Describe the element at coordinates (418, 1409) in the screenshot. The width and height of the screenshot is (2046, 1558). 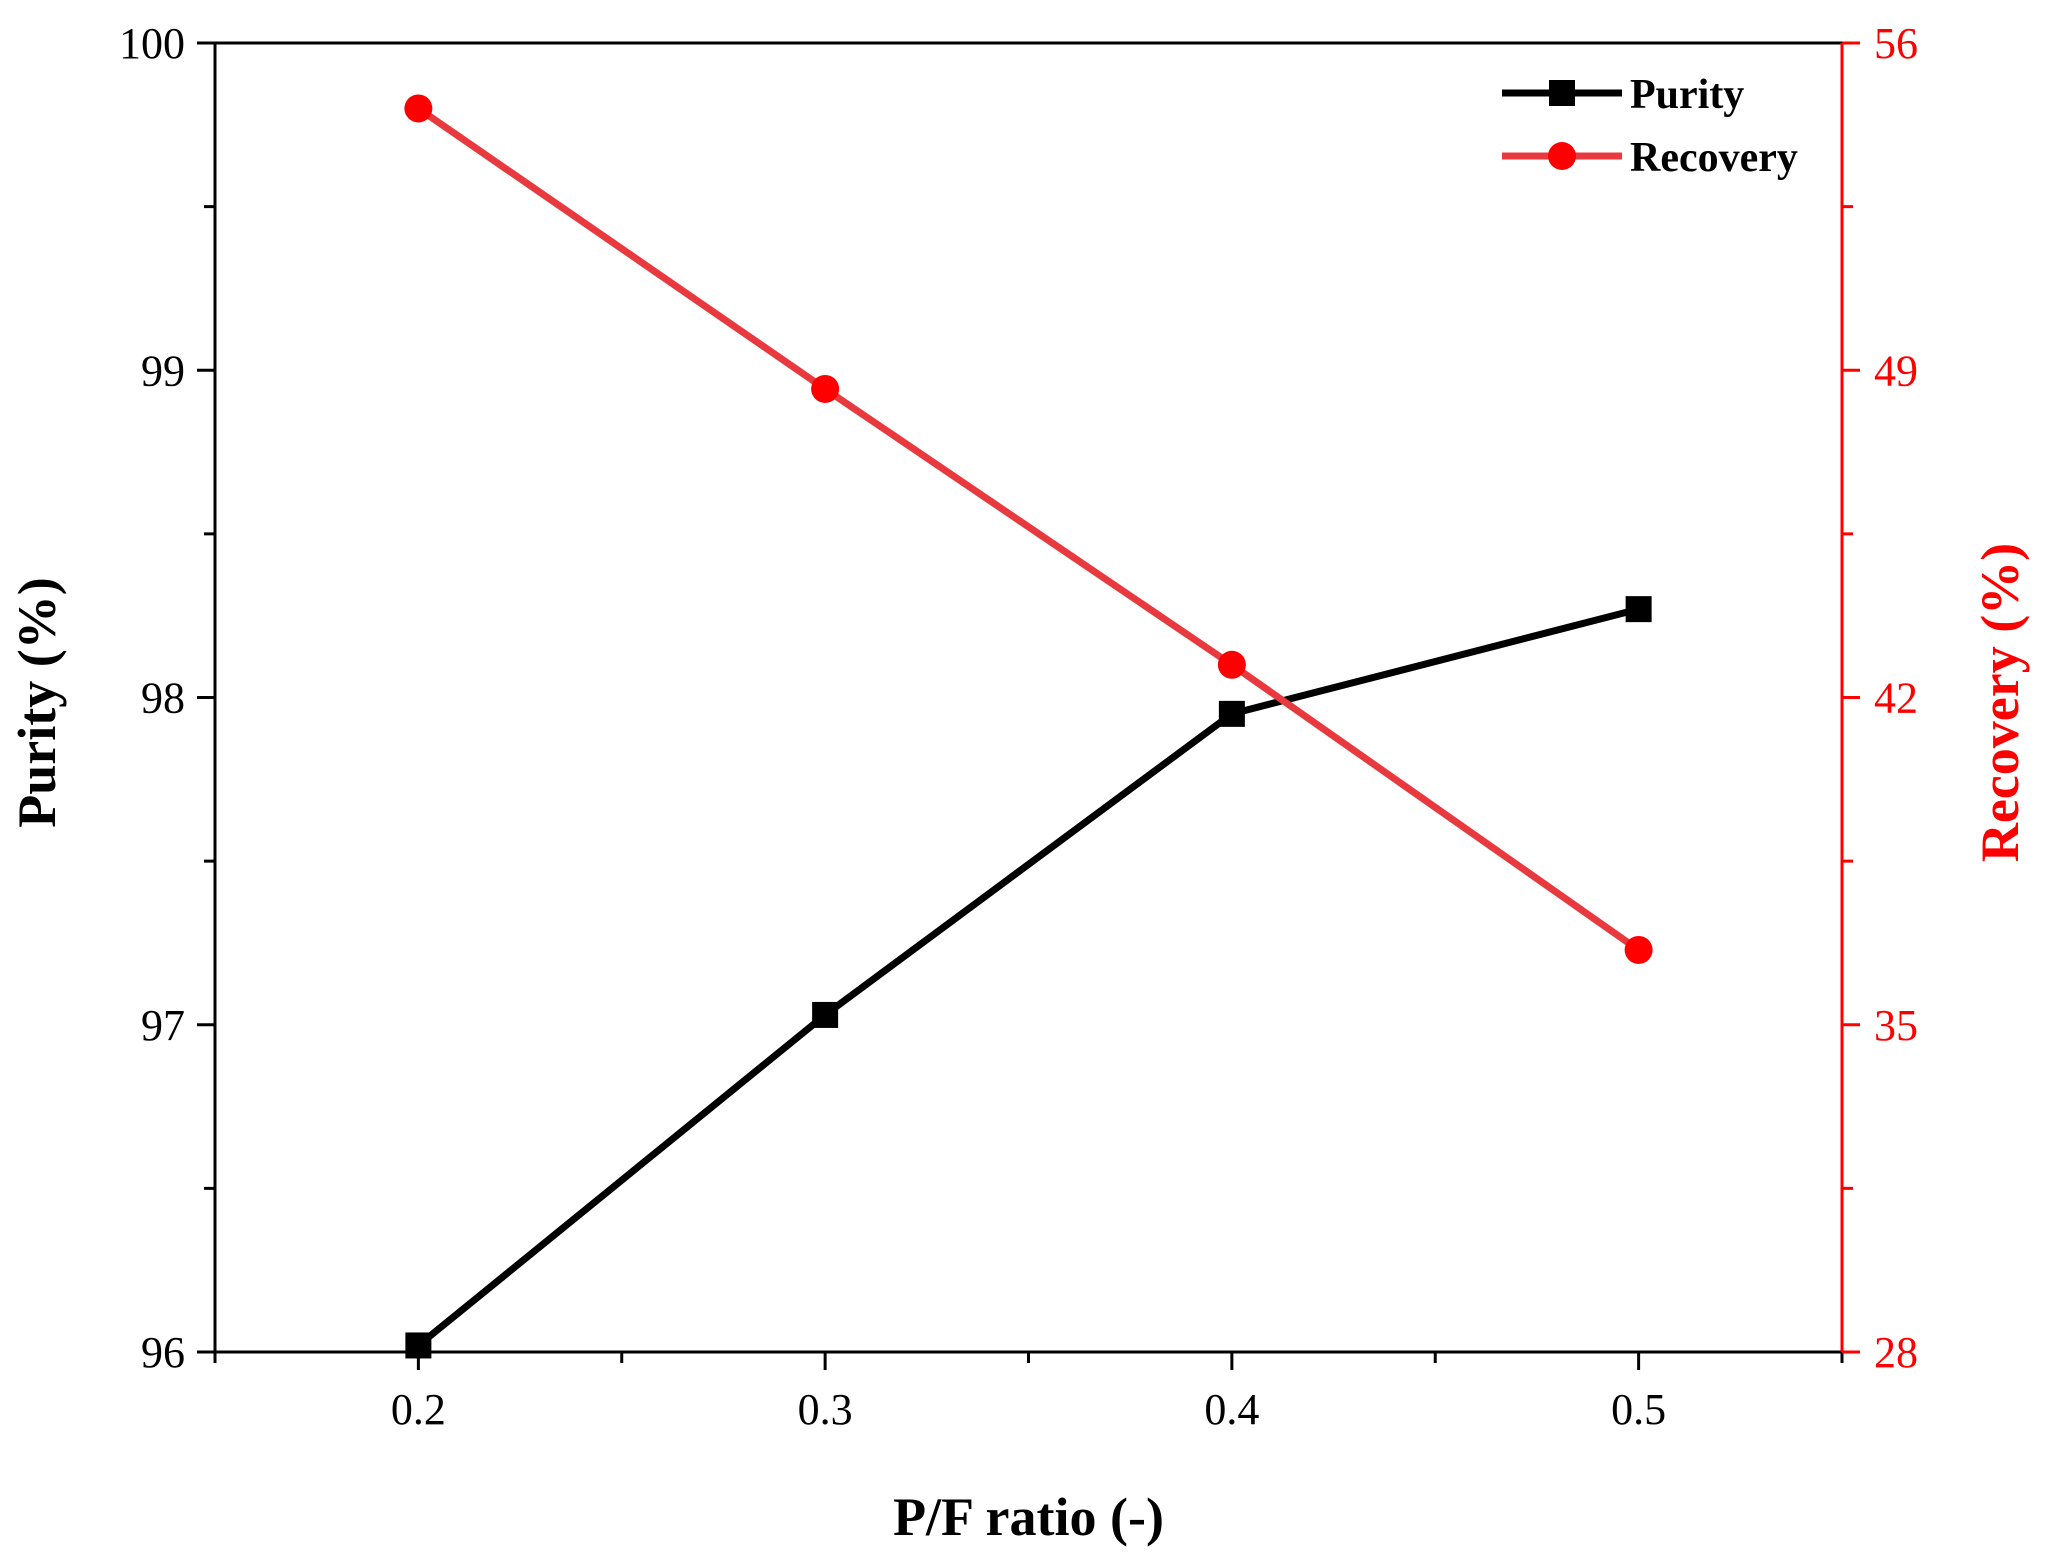
I see `x-tick-label: 0.2` at that location.